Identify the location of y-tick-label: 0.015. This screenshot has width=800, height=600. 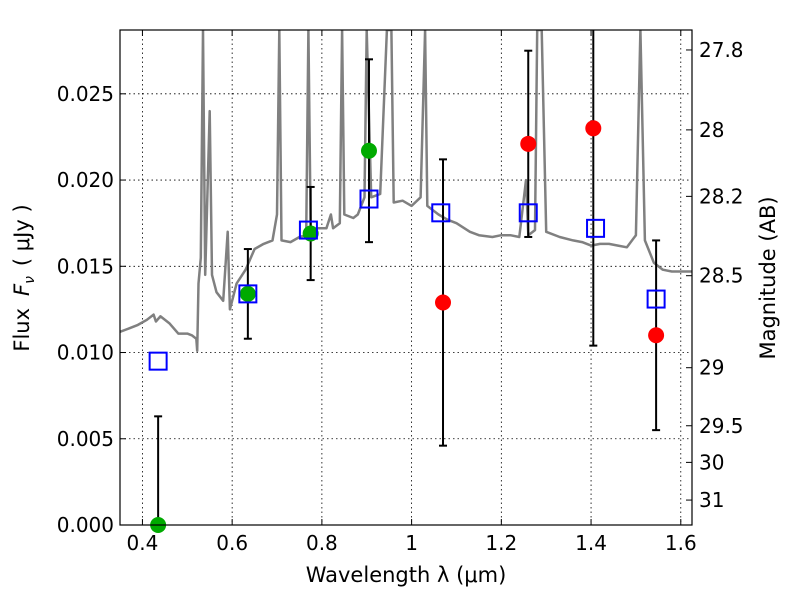
(85, 266).